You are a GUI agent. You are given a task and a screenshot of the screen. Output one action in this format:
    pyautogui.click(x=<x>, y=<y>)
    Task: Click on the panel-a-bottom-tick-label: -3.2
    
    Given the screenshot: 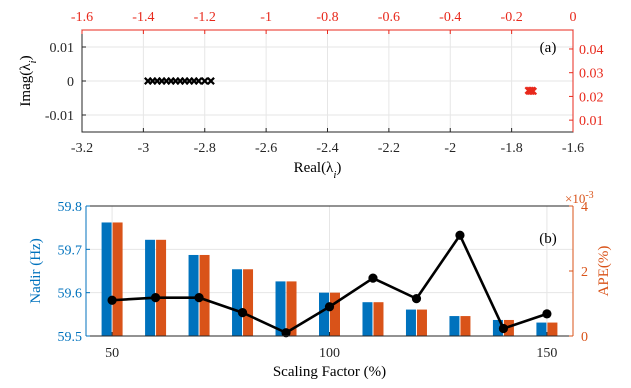 What is the action you would take?
    pyautogui.click(x=82, y=148)
    